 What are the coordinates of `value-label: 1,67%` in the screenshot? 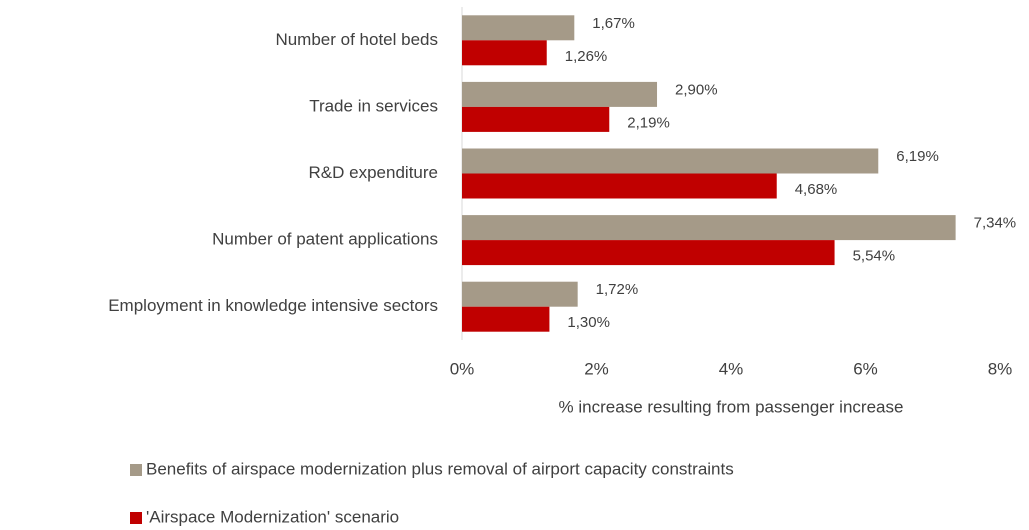 It's located at (613, 23).